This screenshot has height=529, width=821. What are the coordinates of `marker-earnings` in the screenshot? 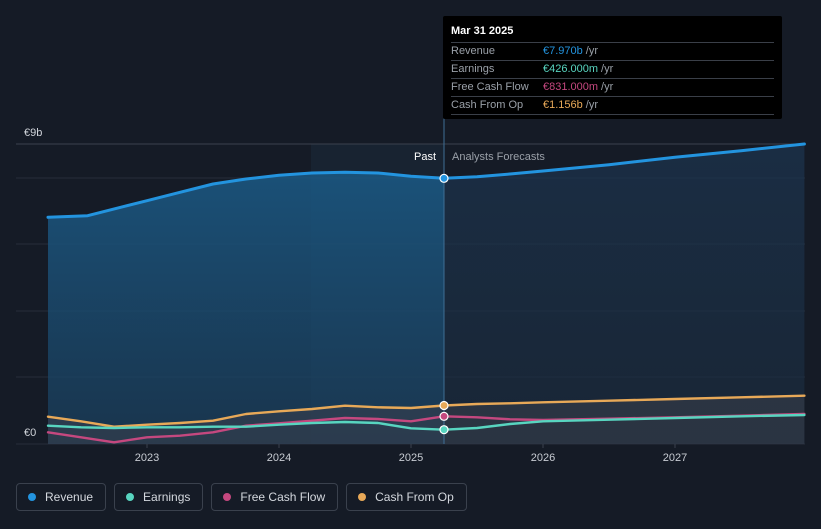 It's located at (444, 430).